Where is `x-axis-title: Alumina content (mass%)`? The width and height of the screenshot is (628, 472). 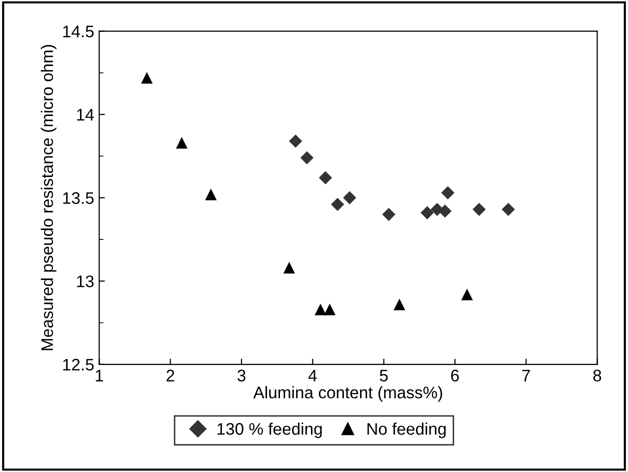
x-axis-title: Alumina content (mass%) is located at coordinates (347, 394).